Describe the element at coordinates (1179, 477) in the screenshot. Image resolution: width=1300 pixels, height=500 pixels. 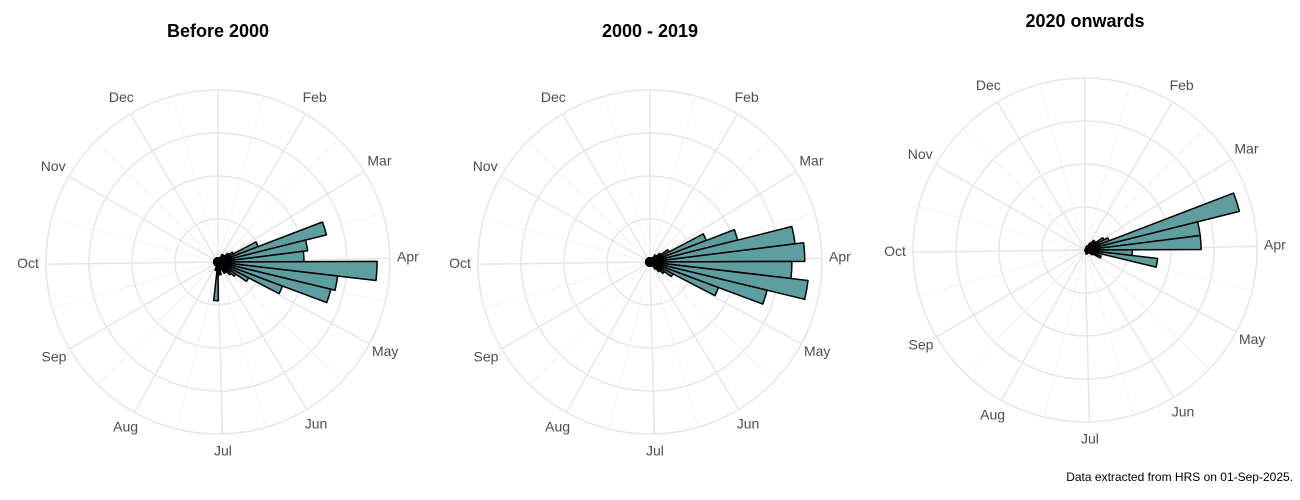
I see `caption: Data extracted from HRS on 01-Sep-2025.` at that location.